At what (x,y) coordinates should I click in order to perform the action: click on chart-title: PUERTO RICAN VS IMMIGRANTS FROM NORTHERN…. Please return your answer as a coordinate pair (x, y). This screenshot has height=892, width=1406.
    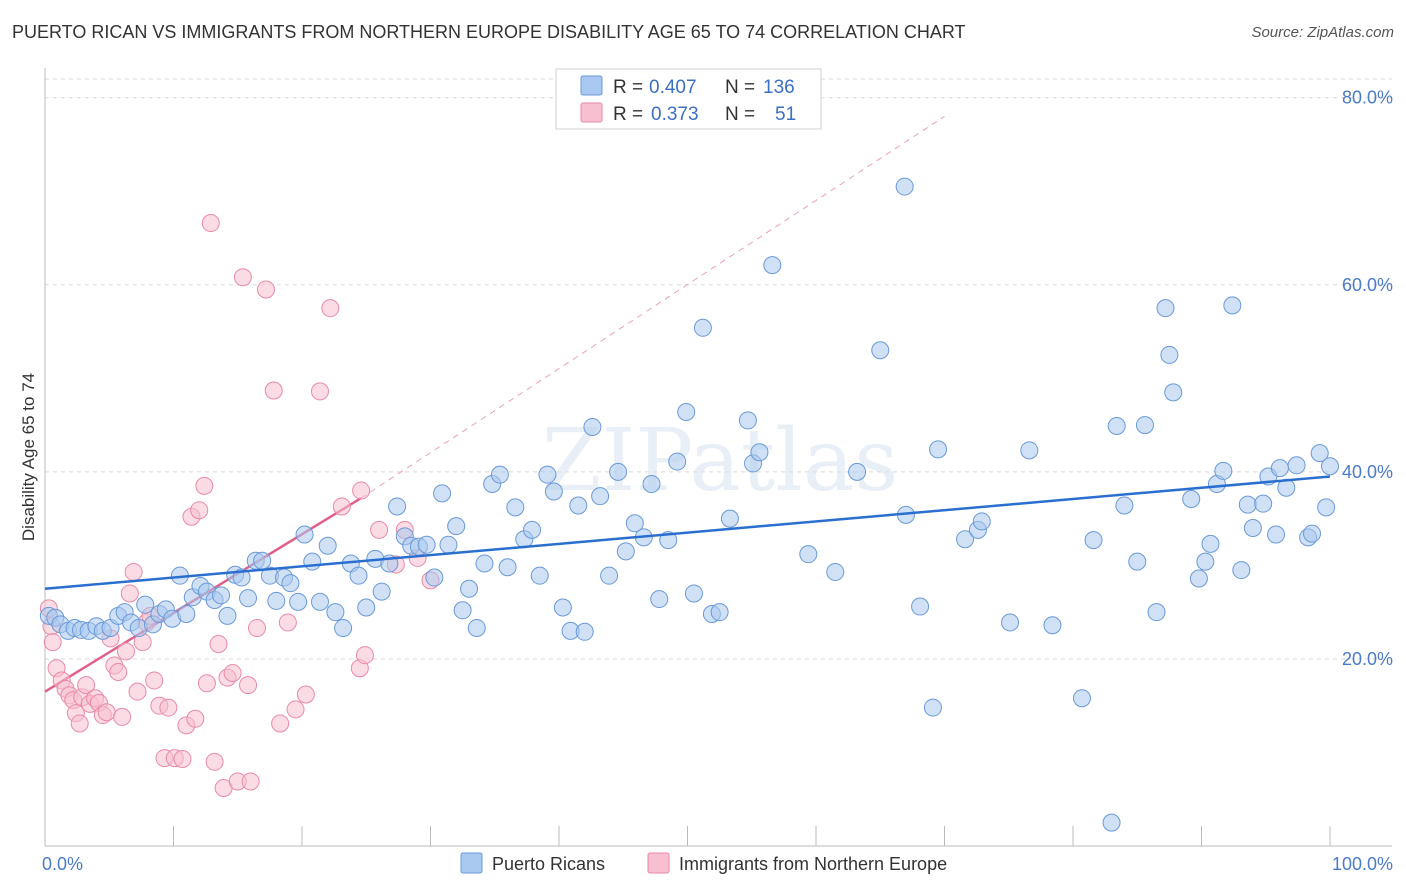
    Looking at the image, I should click on (489, 32).